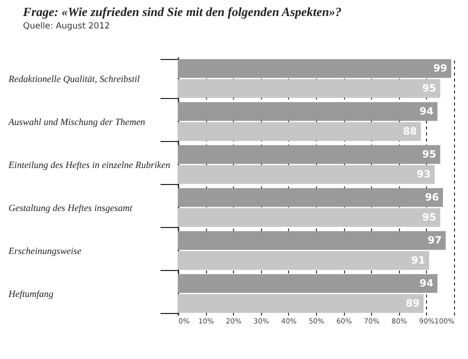 Image resolution: width=468 pixels, height=359 pixels. Describe the element at coordinates (70, 209) in the screenshot. I see `y-tick-label: Gestaltung des Heftes insgesamt` at that location.